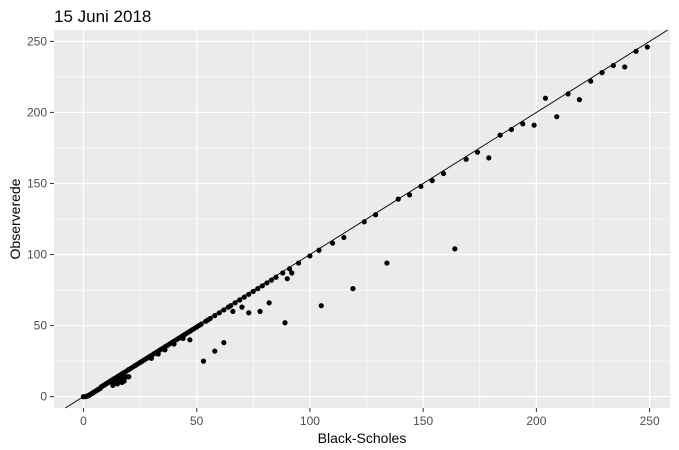 The width and height of the screenshot is (679, 450). Describe the element at coordinates (650, 421) in the screenshot. I see `x-tick-label: 250` at that location.